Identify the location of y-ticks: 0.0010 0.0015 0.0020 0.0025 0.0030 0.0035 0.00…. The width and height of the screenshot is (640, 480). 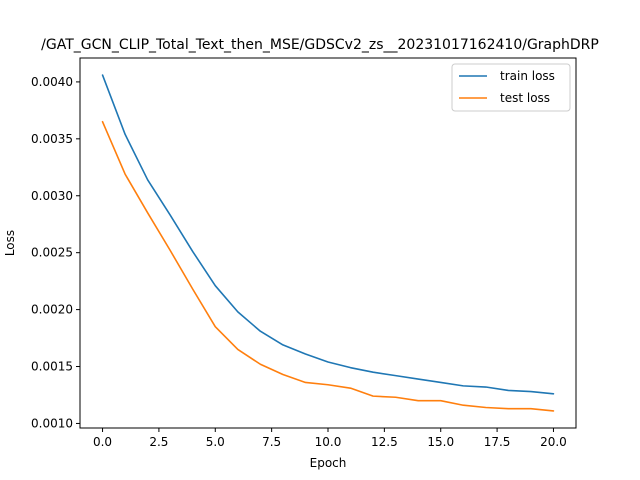
(55, 252).